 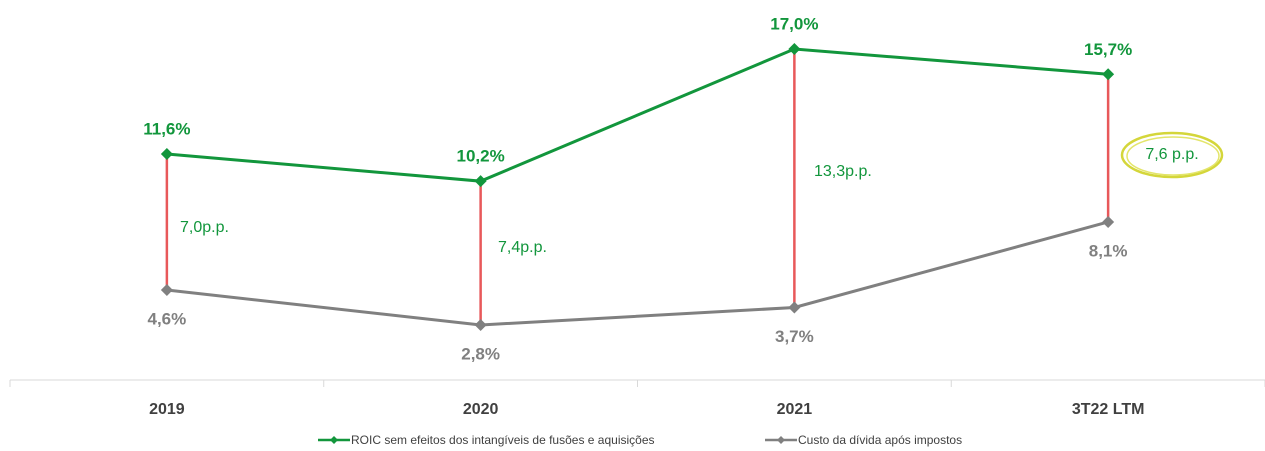 What do you see at coordinates (480, 353) in the screenshot?
I see `data-label: 2,8%` at bounding box center [480, 353].